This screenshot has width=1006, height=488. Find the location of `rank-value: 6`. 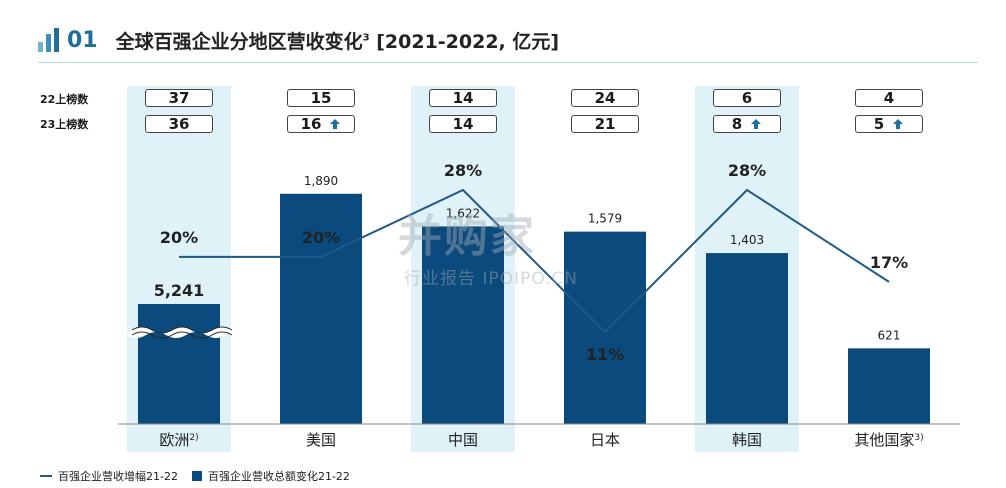

rank-value: 6 is located at coordinates (747, 98).